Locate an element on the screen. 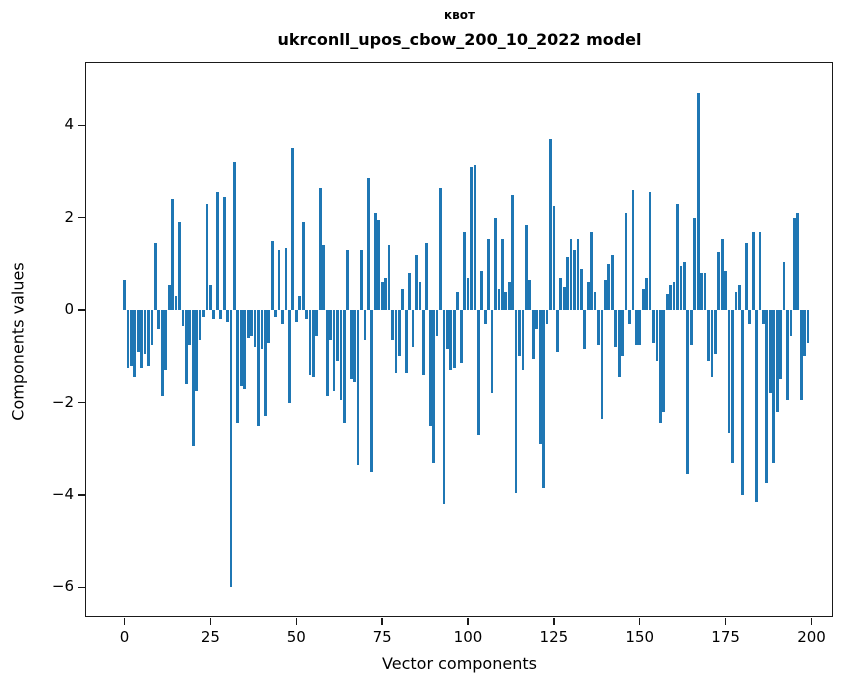 Image resolution: width=847 pixels, height=696 pixels. y-tick-label: 4 is located at coordinates (69, 124).